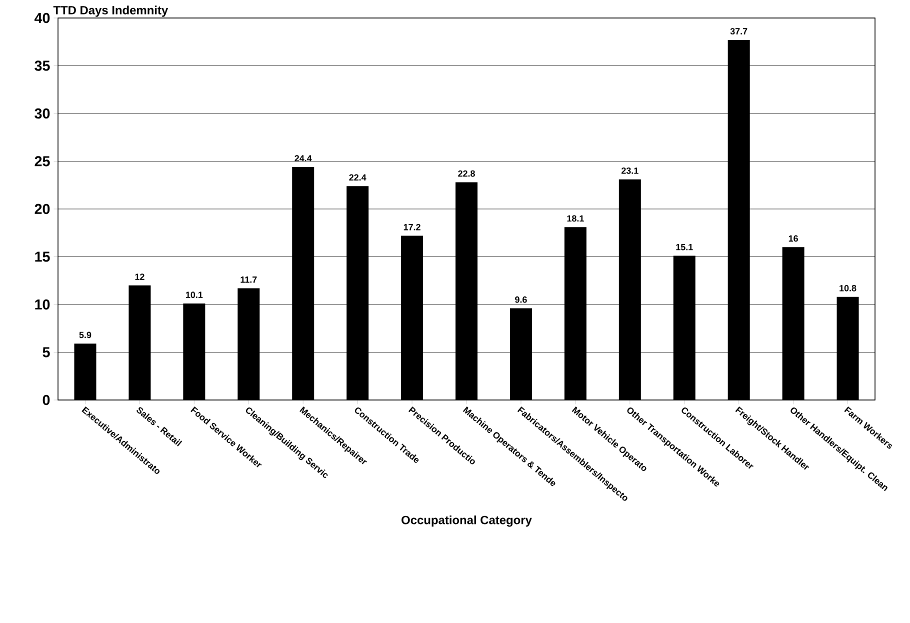  I want to click on data-label: 37.7, so click(739, 31).